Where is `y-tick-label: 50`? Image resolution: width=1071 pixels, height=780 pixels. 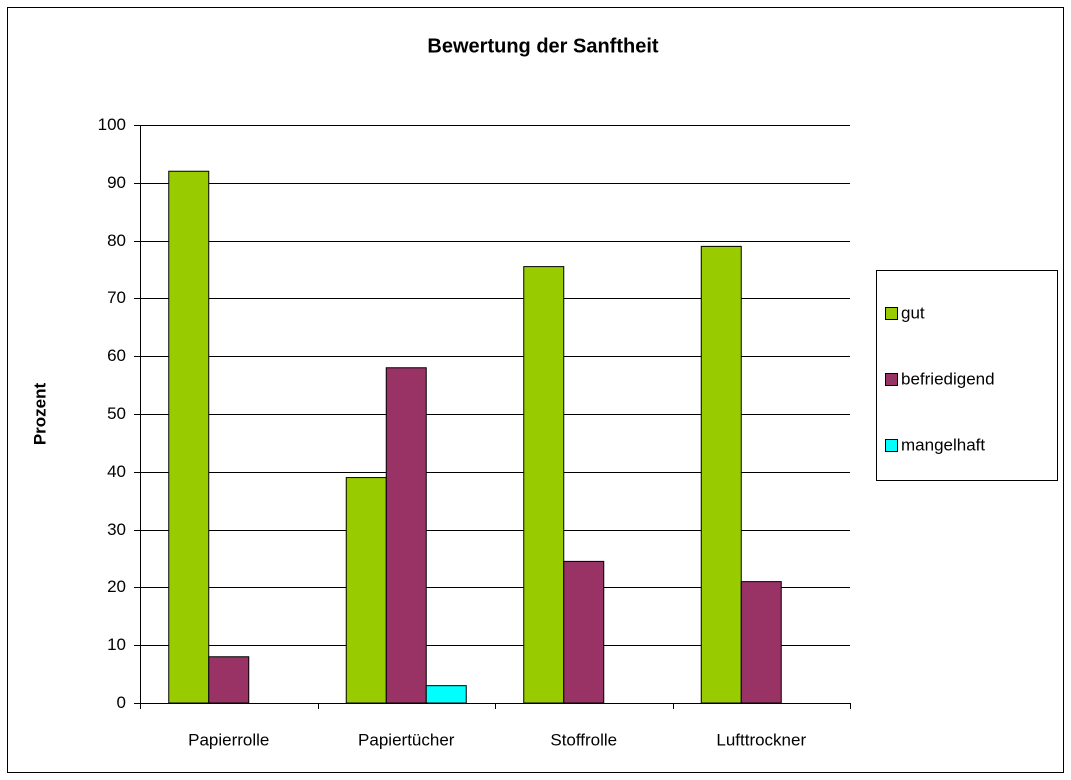
y-tick-label: 50 is located at coordinates (116, 413).